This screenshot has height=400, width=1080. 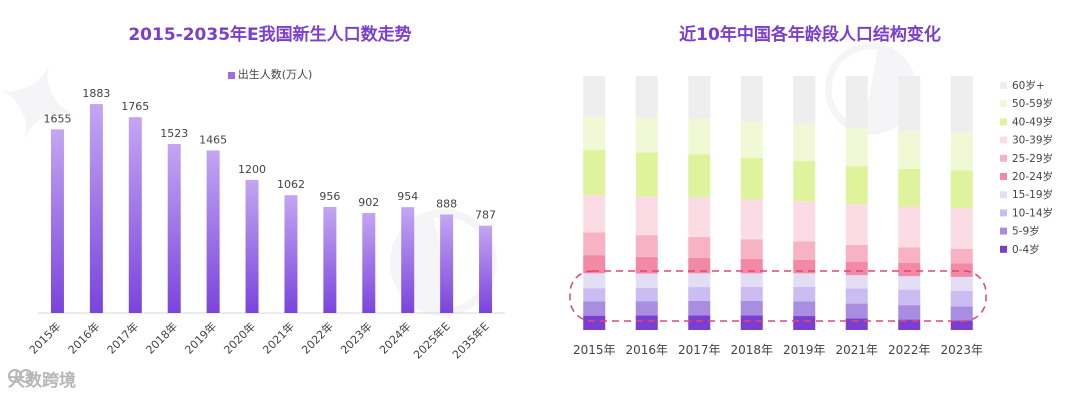 What do you see at coordinates (446, 203) in the screenshot?
I see `bar-value-label: 888` at bounding box center [446, 203].